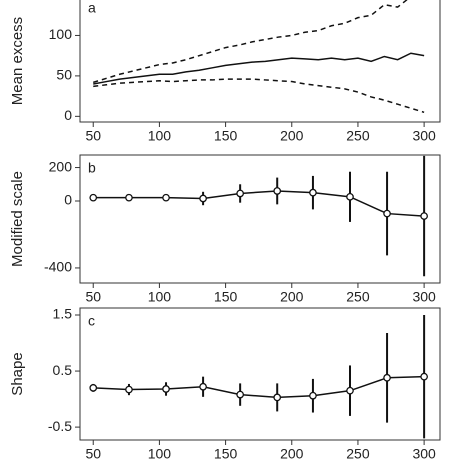 The image size is (474, 474). What do you see at coordinates (60, 426) in the screenshot?
I see `y-tick-label: -0.5` at bounding box center [60, 426].